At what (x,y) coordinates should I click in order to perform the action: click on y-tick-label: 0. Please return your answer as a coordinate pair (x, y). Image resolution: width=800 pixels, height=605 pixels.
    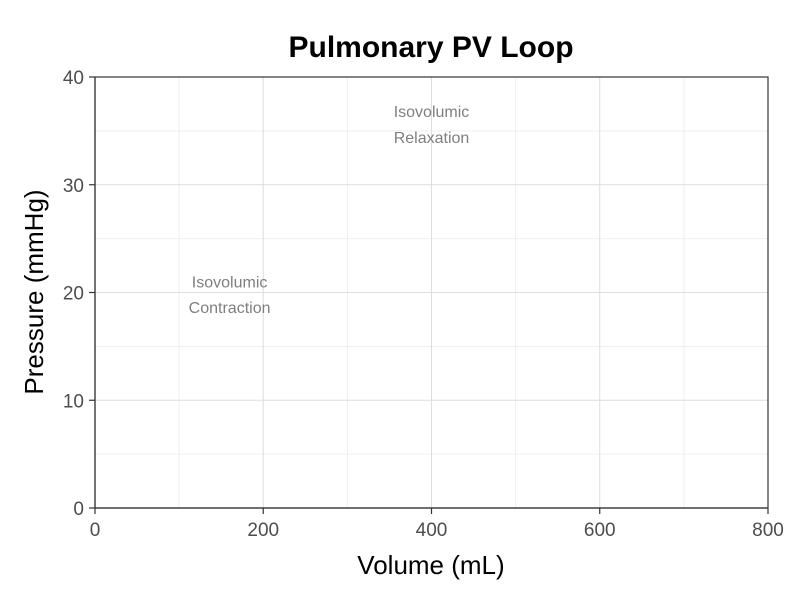
    Looking at the image, I should click on (78, 509).